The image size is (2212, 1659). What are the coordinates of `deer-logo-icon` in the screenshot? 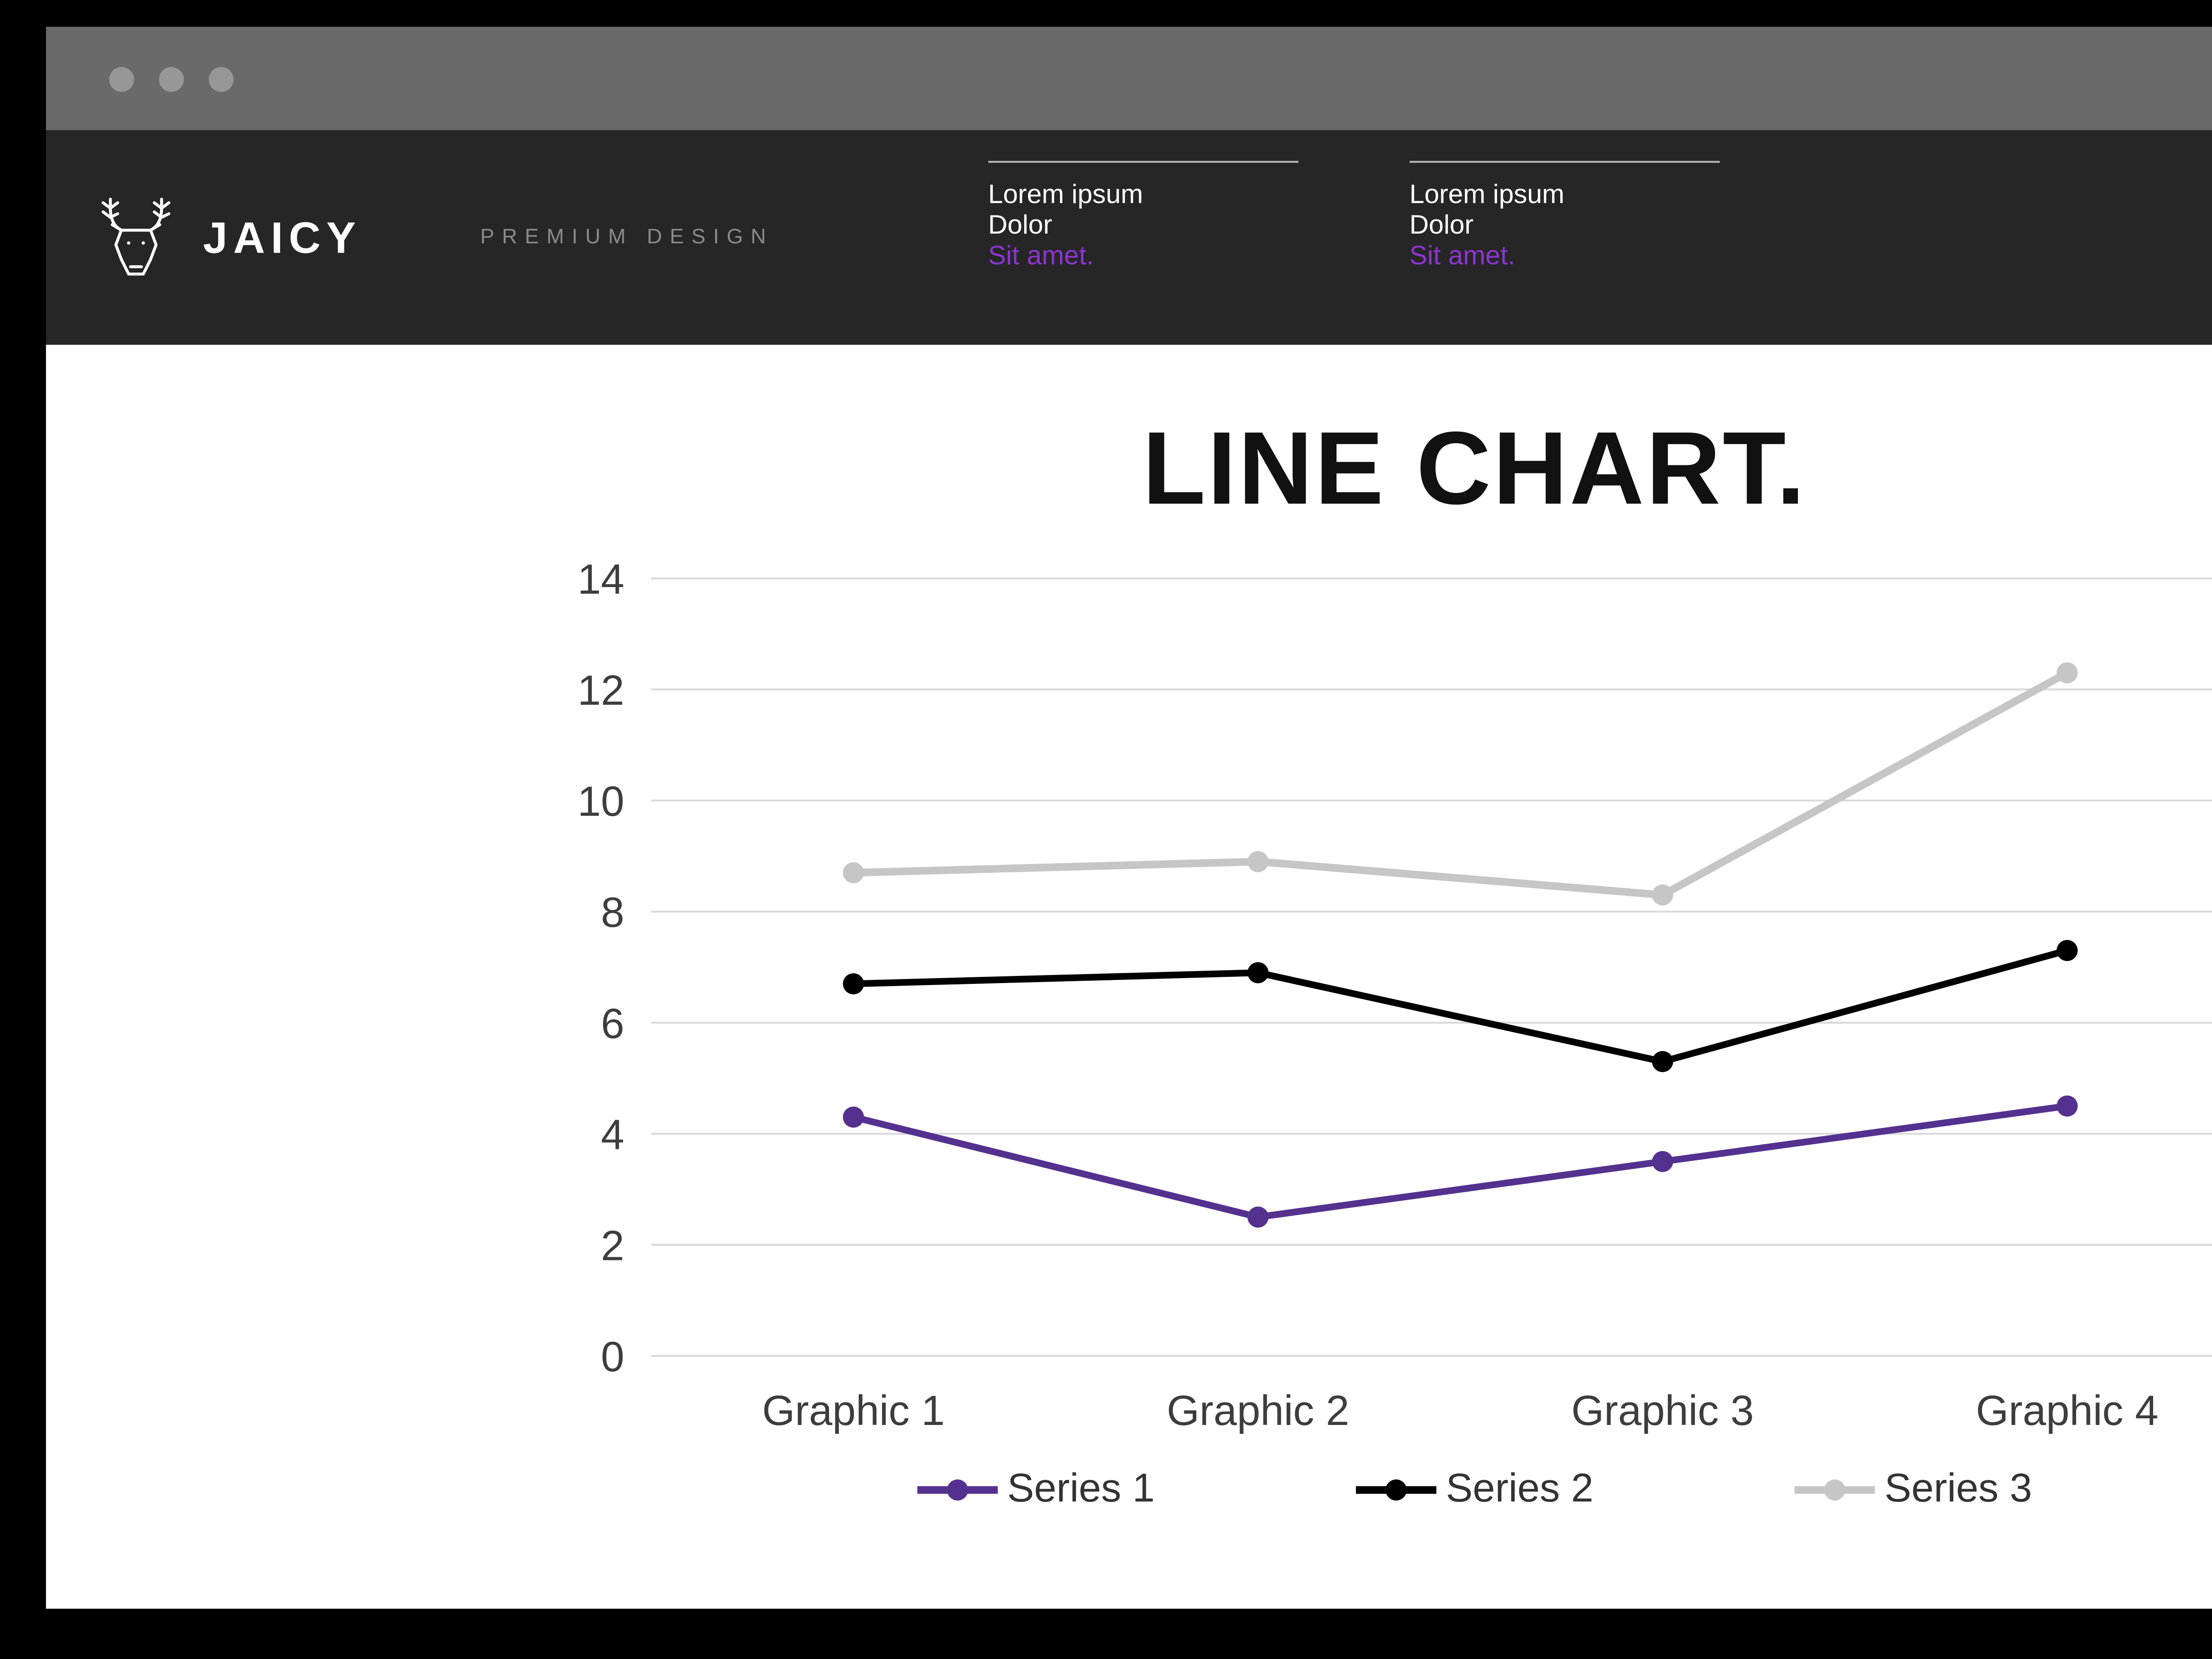 It's located at (136, 237).